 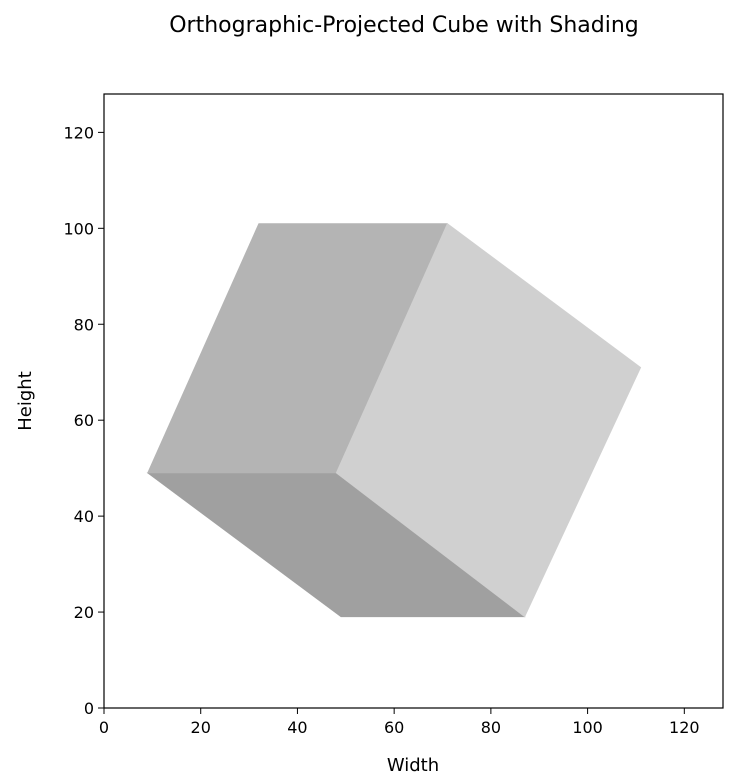 I want to click on chart-title: Orthographic-Projected Cube with Shading, so click(x=404, y=25).